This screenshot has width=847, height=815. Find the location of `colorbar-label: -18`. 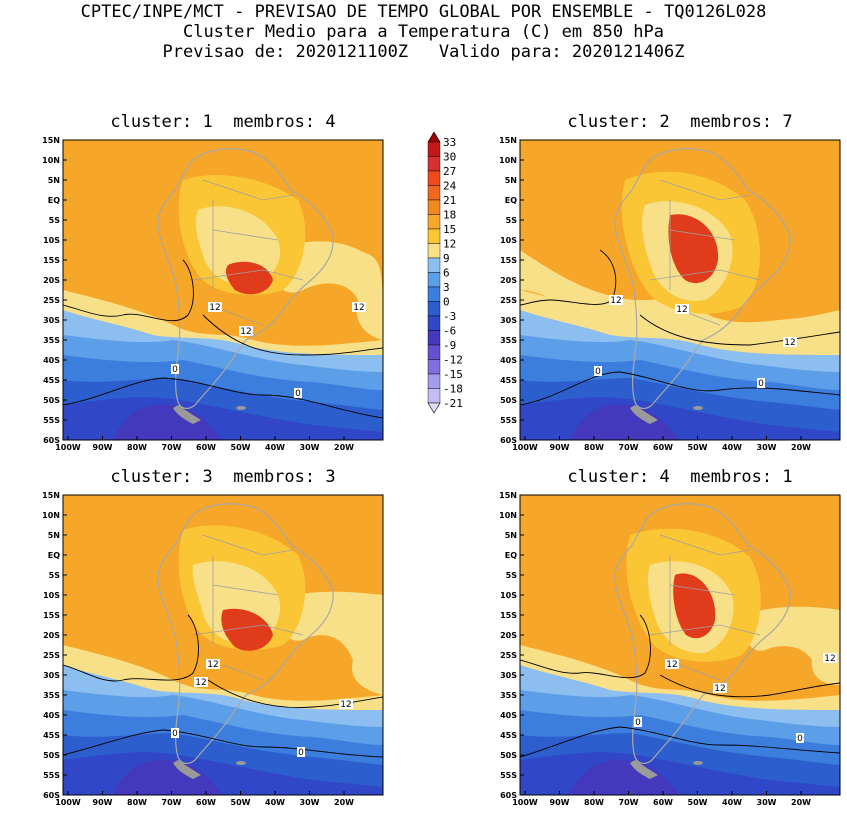

colorbar-label: -18 is located at coordinates (453, 389).